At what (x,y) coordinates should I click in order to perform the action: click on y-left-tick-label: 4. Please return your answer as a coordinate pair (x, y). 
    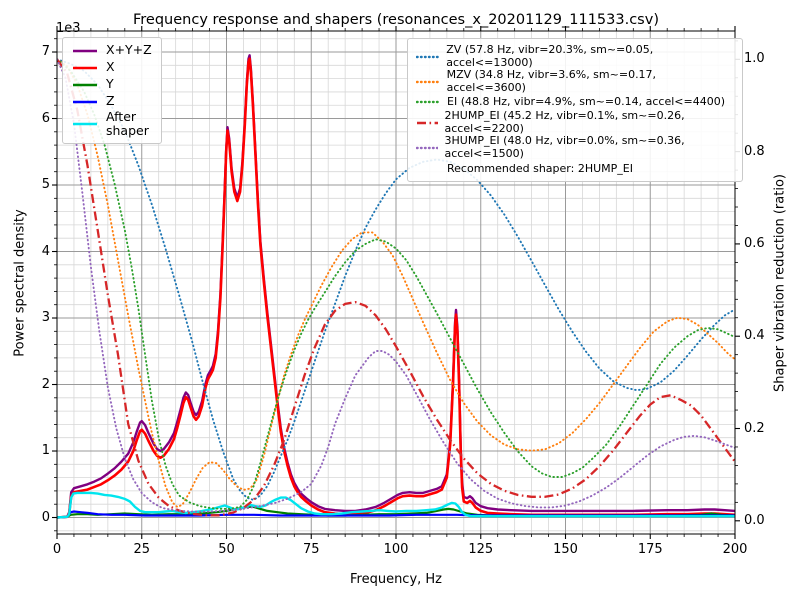
    Looking at the image, I should click on (45, 251).